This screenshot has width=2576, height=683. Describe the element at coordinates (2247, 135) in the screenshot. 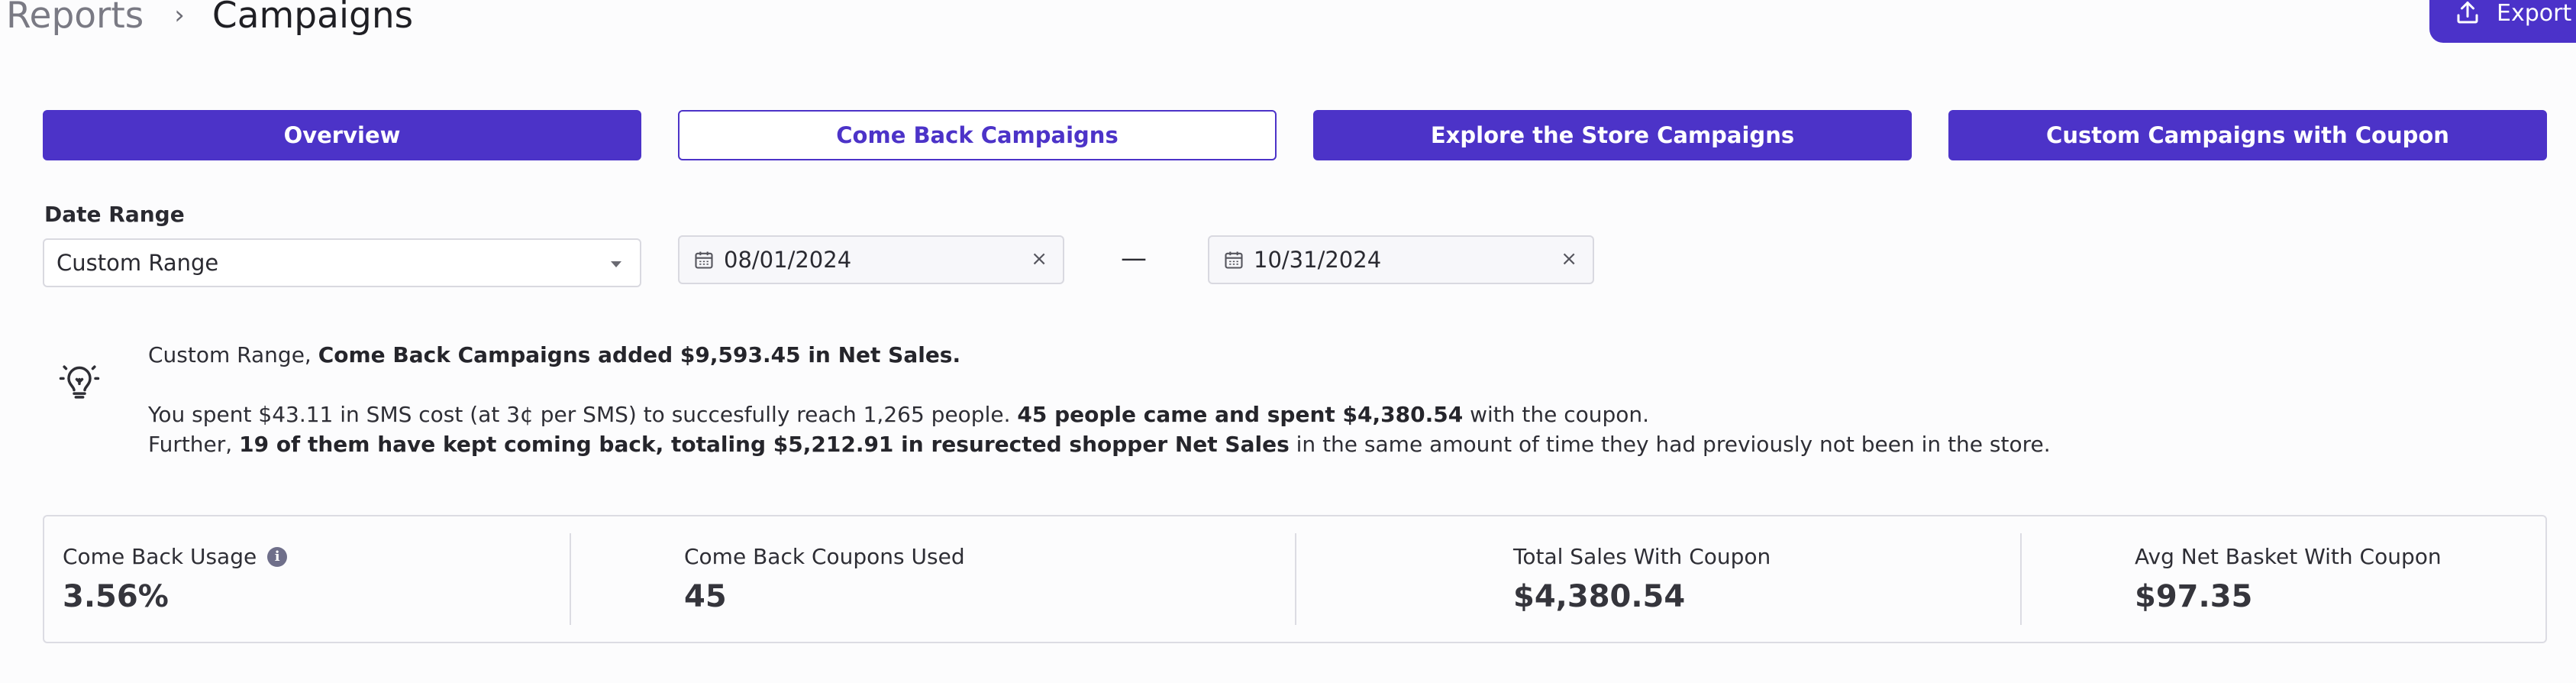

I see `tab-custom-campaigns-with-coupon: Custom Campaigns with Coupon` at that location.